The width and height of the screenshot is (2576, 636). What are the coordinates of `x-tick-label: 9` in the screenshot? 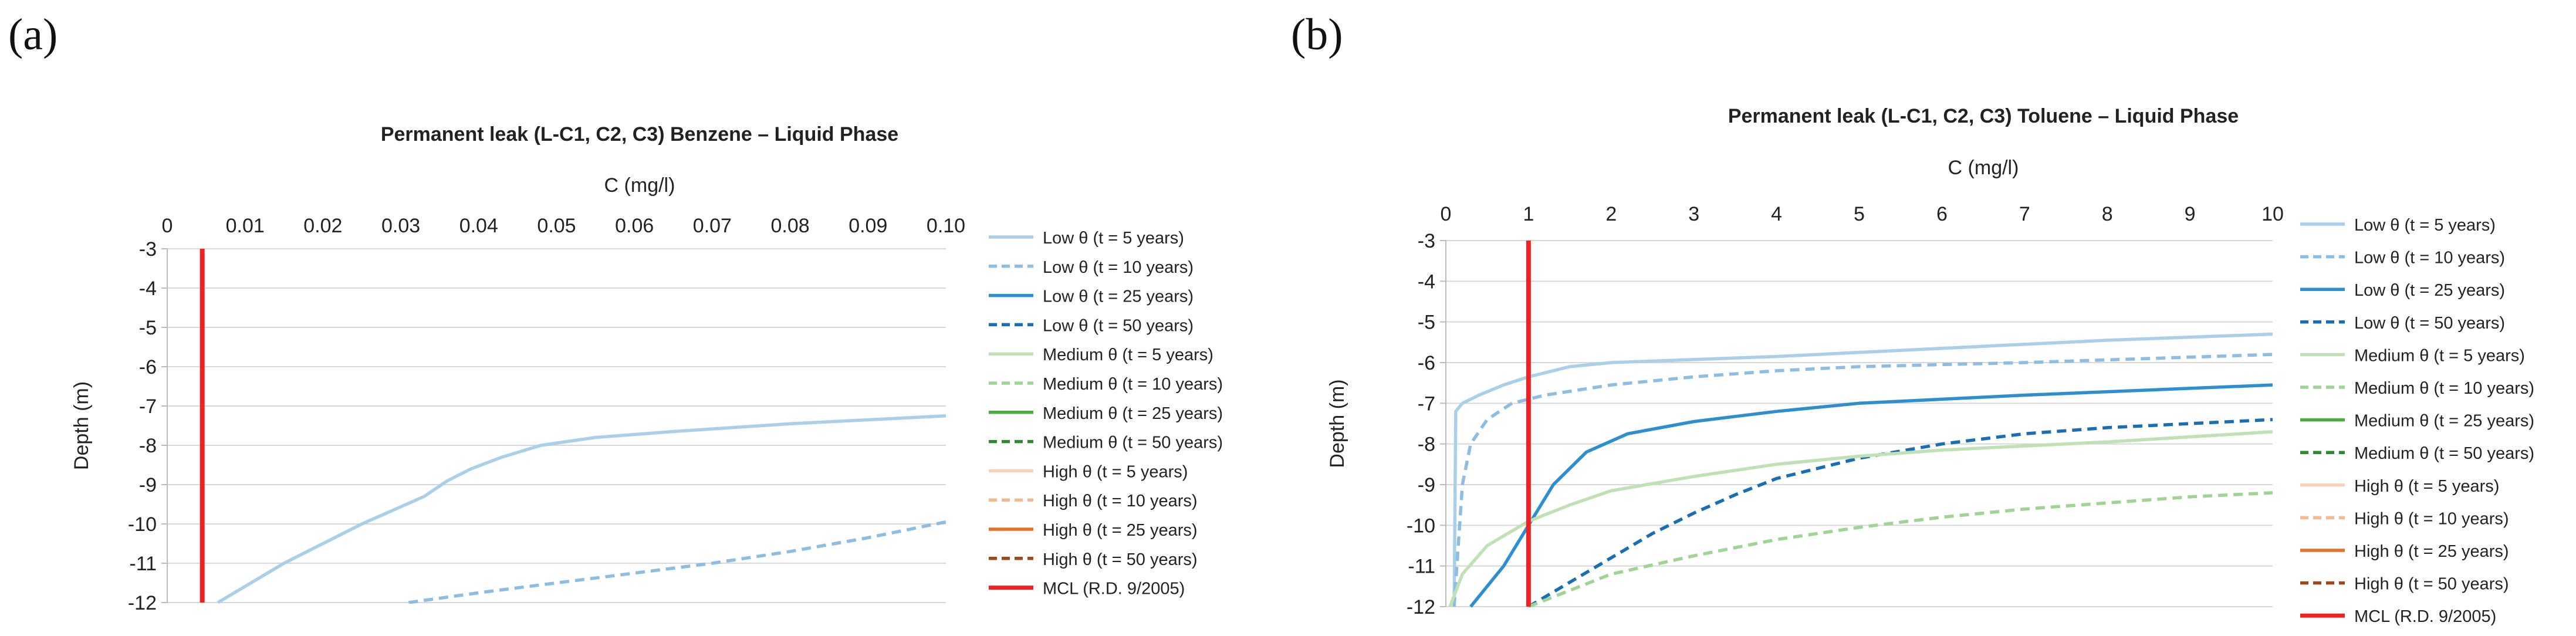 It's located at (2190, 214).